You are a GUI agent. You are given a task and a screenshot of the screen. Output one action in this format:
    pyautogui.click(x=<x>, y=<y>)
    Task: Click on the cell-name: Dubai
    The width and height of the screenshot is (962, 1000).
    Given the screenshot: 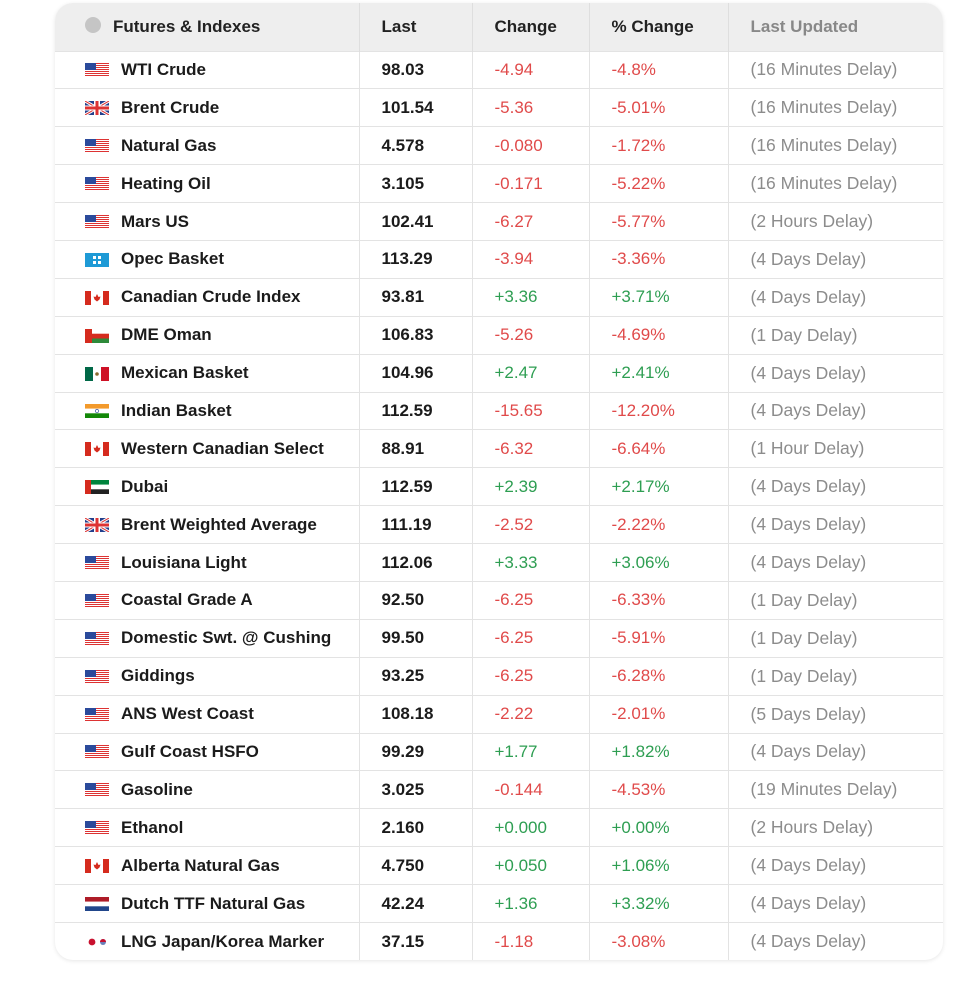 What is the action you would take?
    pyautogui.click(x=207, y=486)
    